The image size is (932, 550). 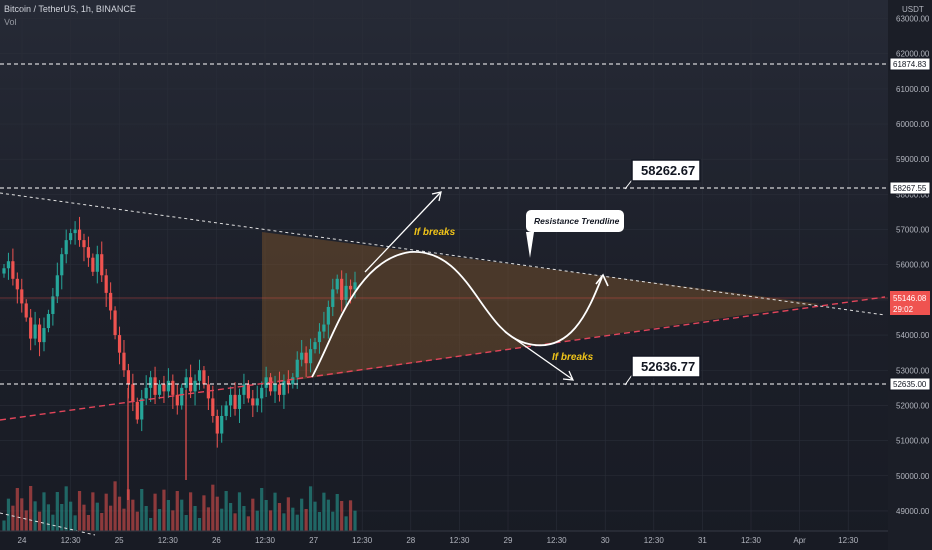 What do you see at coordinates (313, 540) in the screenshot?
I see `time-tick-label: 27` at bounding box center [313, 540].